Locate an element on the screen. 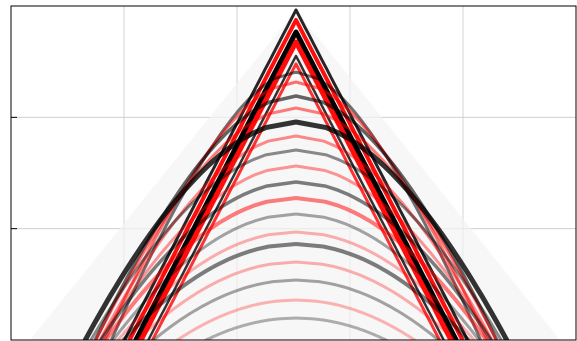  axis-ticks is located at coordinates (14, 173).